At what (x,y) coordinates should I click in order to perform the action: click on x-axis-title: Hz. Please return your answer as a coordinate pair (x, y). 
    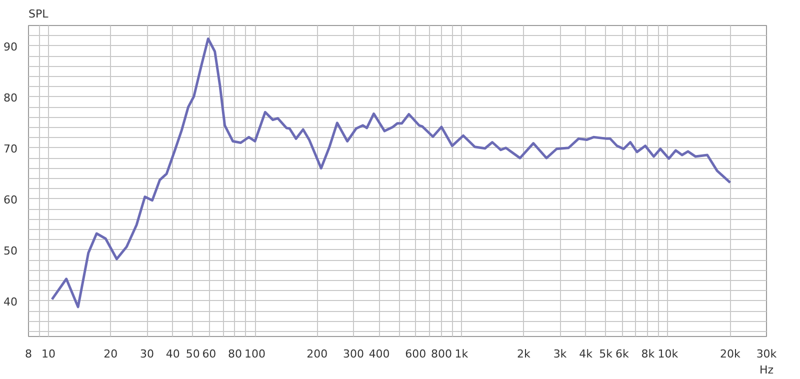
    Looking at the image, I should click on (766, 370).